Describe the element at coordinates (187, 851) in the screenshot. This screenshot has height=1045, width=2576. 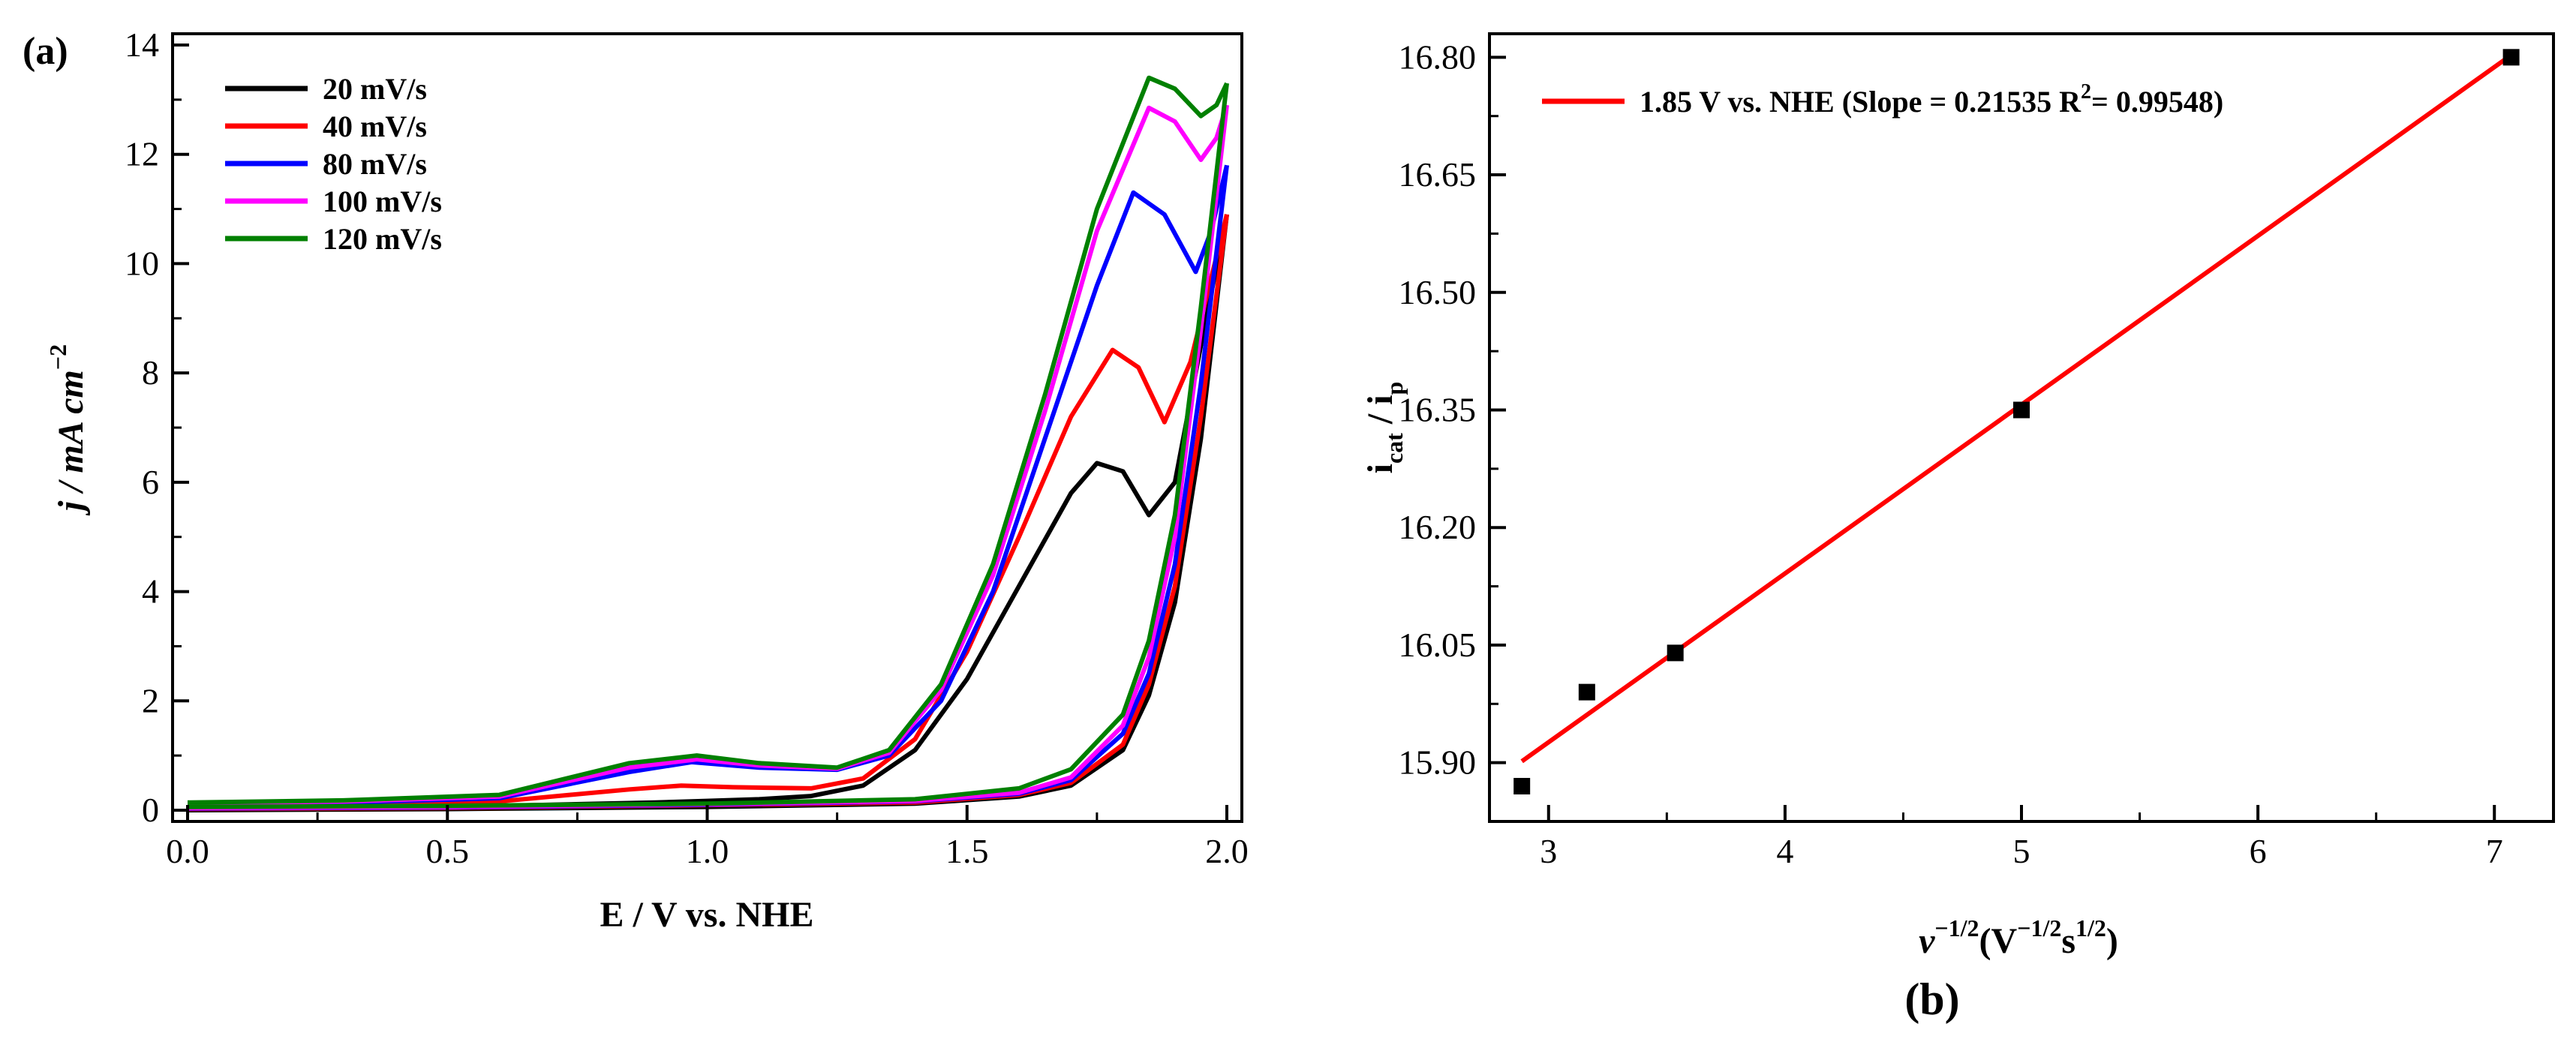
I see `x-tick-label: 0.0` at that location.